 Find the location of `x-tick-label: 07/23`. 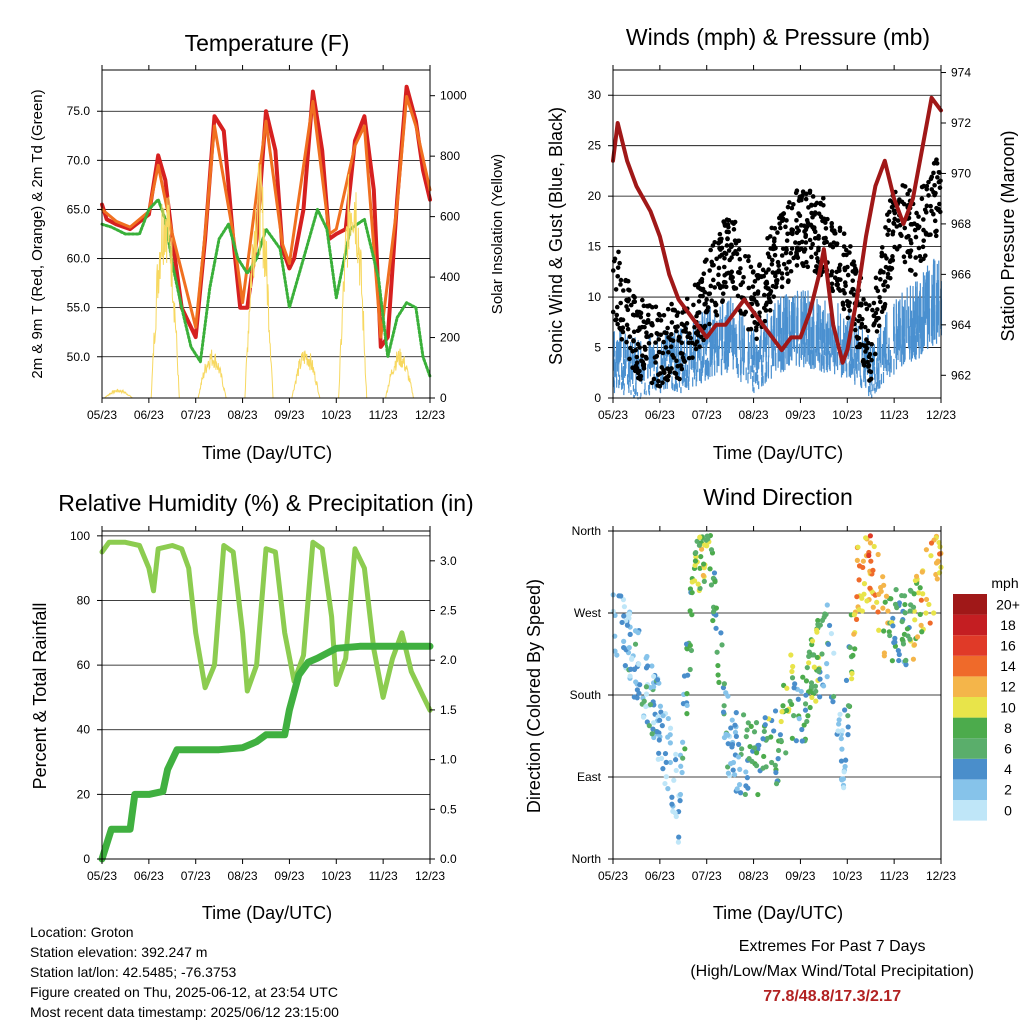

x-tick-label: 07/23 is located at coordinates (707, 876).